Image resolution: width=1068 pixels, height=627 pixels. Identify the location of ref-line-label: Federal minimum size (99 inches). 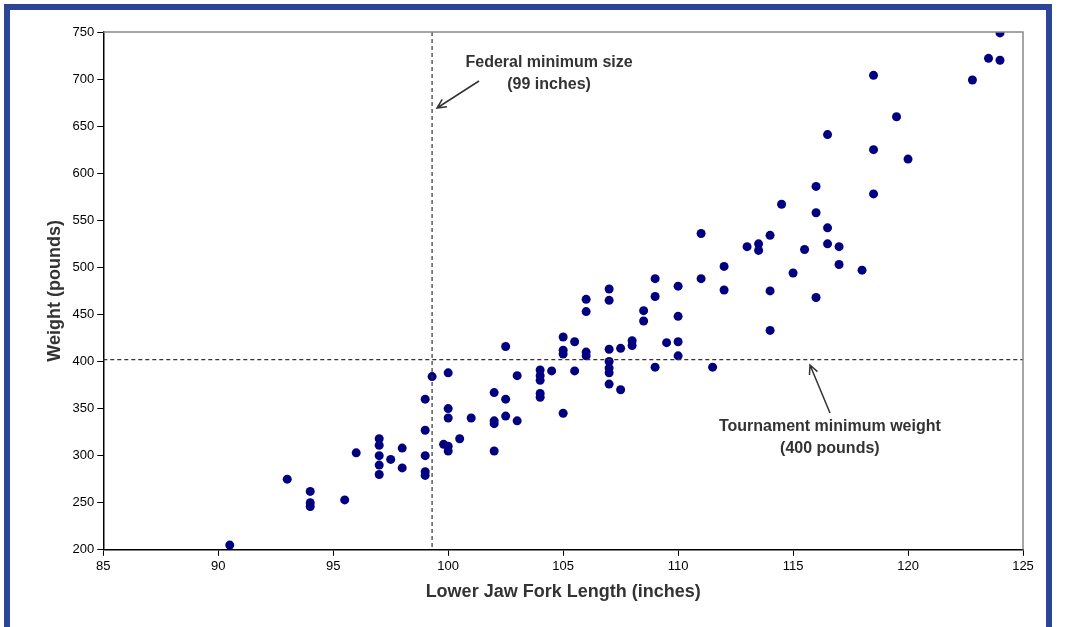
(549, 73).